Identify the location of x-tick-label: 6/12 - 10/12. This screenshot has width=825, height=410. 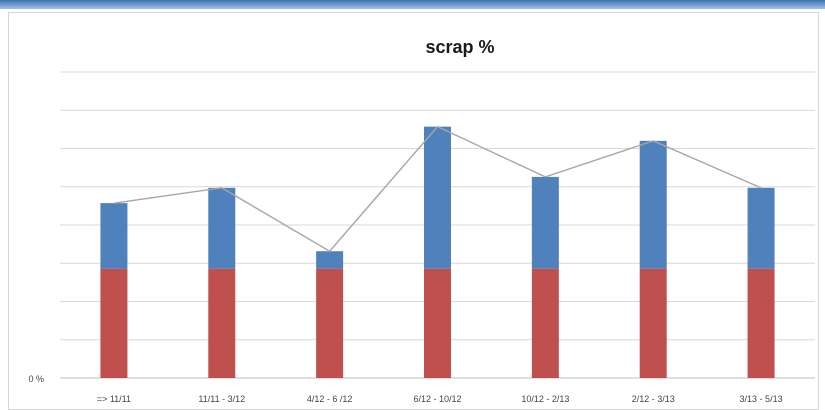
(437, 399).